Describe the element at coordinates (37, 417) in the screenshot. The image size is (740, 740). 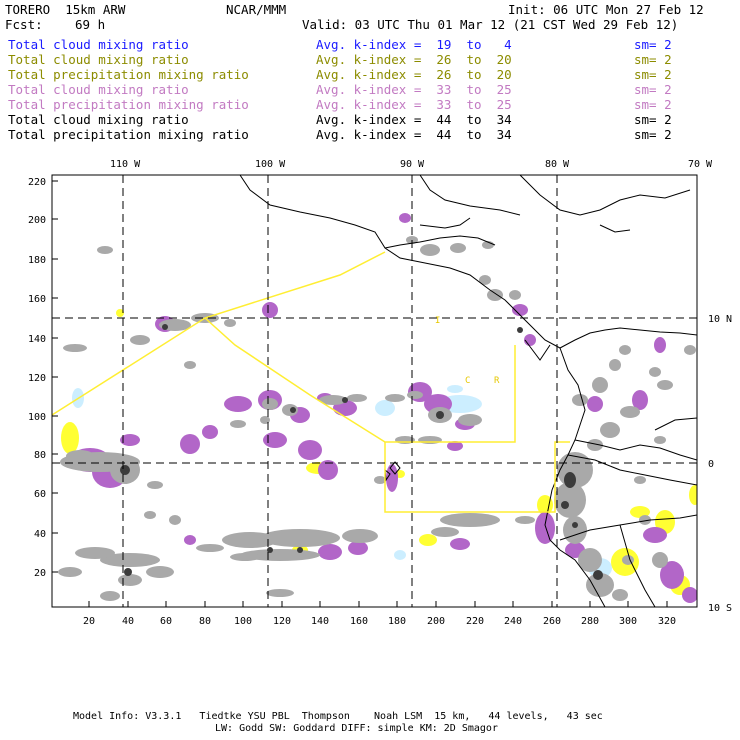
I see `y-tick-label: 100` at that location.